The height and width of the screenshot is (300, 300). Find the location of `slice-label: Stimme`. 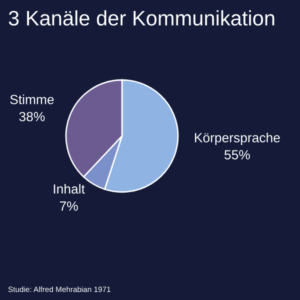

slice-label: Stimme is located at coordinates (32, 99).